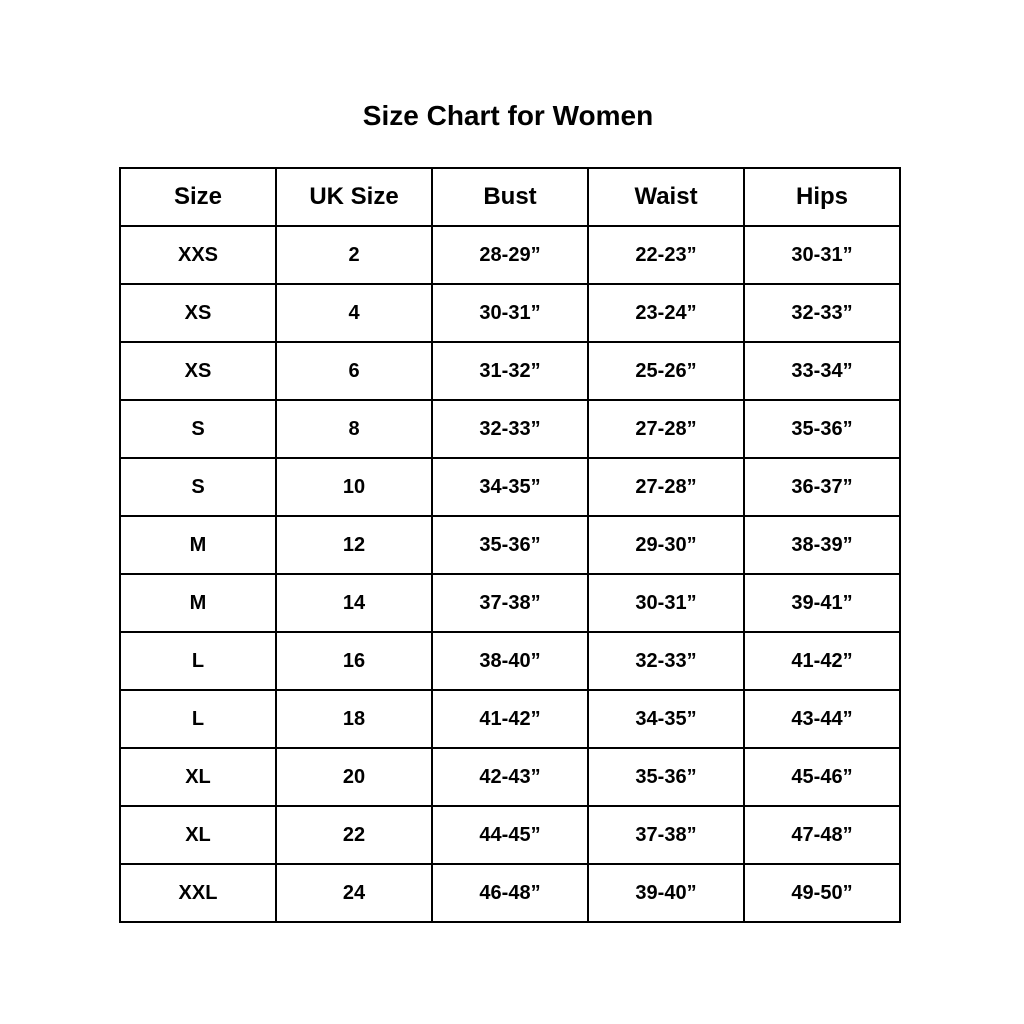 The image size is (1024, 1024). I want to click on header-row: Size UK Size Bust Waist Hips, so click(510, 197).